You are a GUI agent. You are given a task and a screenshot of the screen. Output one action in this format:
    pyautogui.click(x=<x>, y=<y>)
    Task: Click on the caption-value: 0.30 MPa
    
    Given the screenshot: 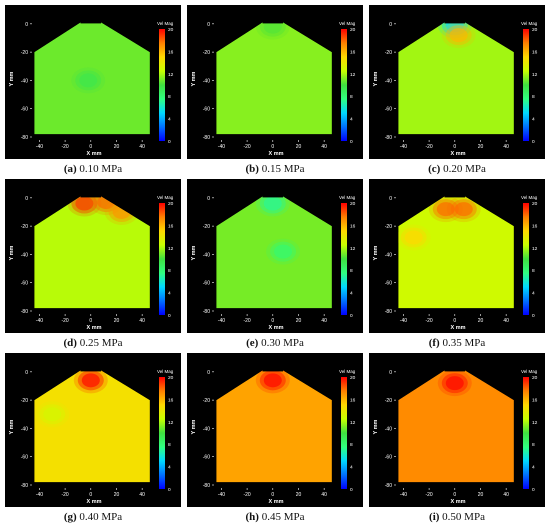 What is the action you would take?
    pyautogui.click(x=282, y=343)
    